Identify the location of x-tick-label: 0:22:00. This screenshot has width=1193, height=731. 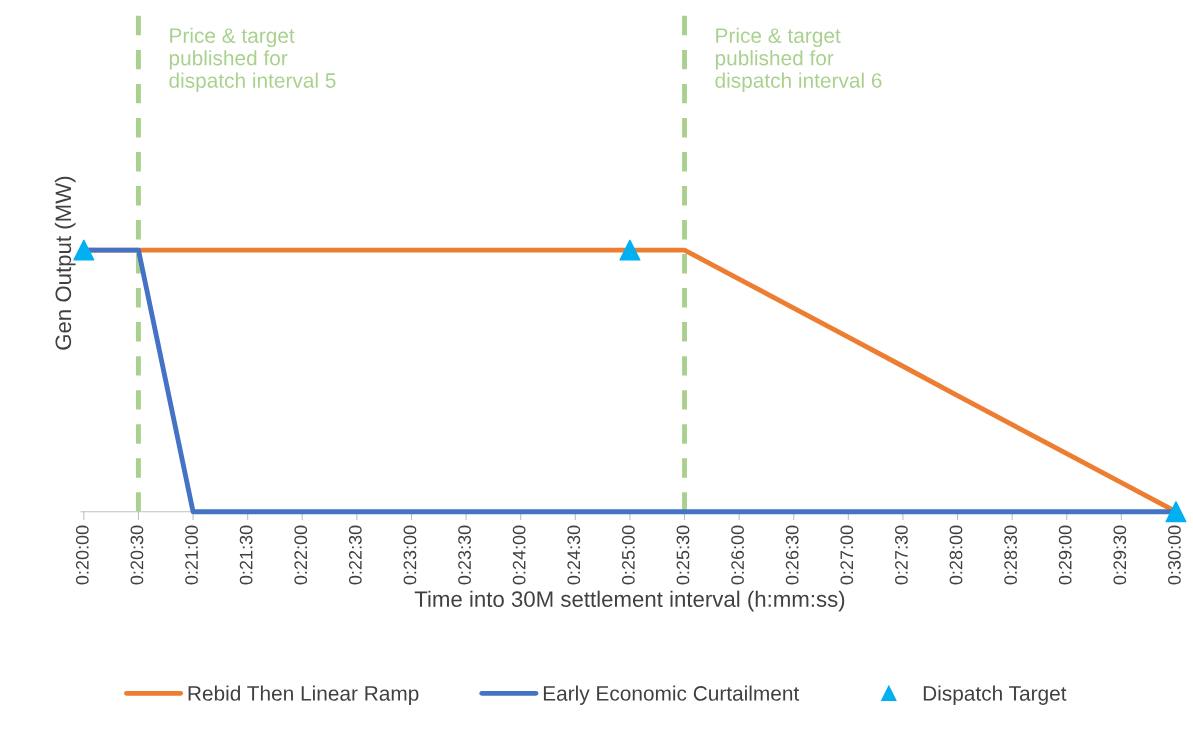
(301, 555).